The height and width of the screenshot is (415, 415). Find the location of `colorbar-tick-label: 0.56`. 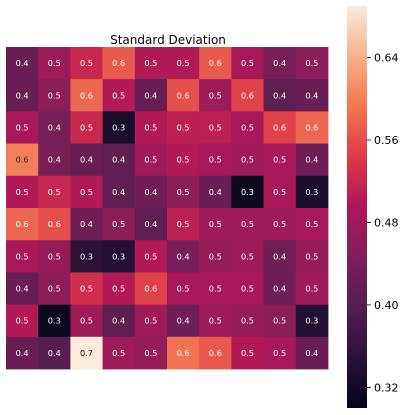

colorbar-tick-label: 0.56 is located at coordinates (386, 140).